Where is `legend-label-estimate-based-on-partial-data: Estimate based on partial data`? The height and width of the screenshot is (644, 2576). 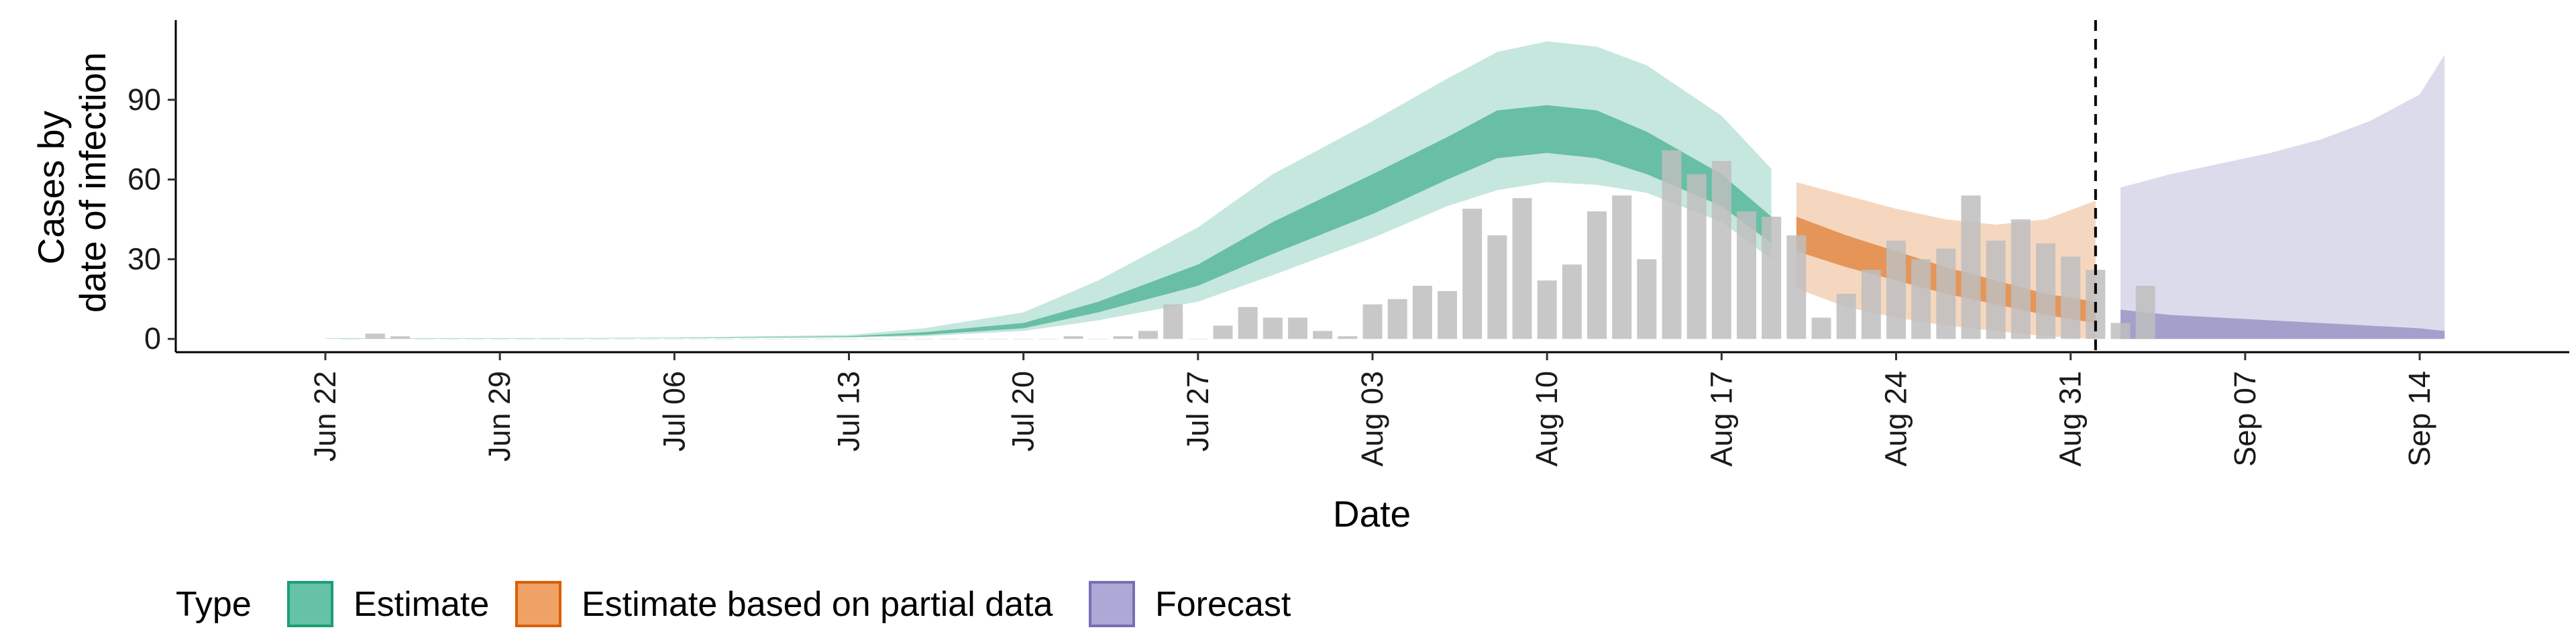 legend-label-estimate-based-on-partial-data: Estimate based on partial data is located at coordinates (817, 604).